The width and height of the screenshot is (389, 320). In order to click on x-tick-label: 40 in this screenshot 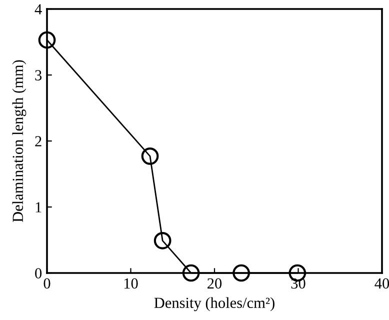, I will do `click(381, 283)`.